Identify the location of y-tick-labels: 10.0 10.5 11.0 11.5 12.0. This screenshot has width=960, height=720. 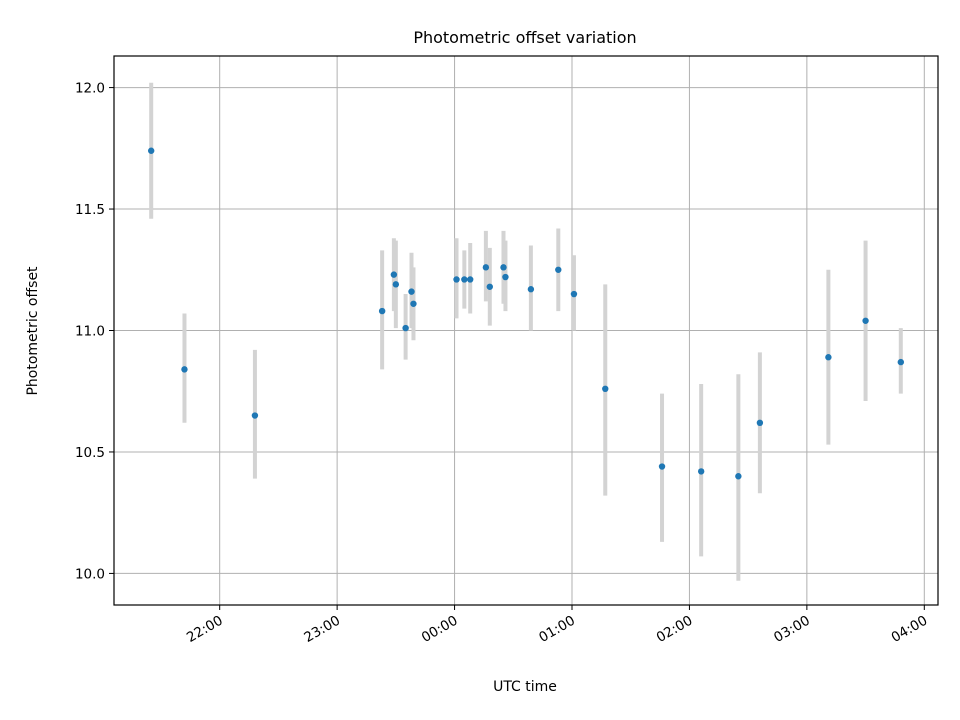
(90, 332).